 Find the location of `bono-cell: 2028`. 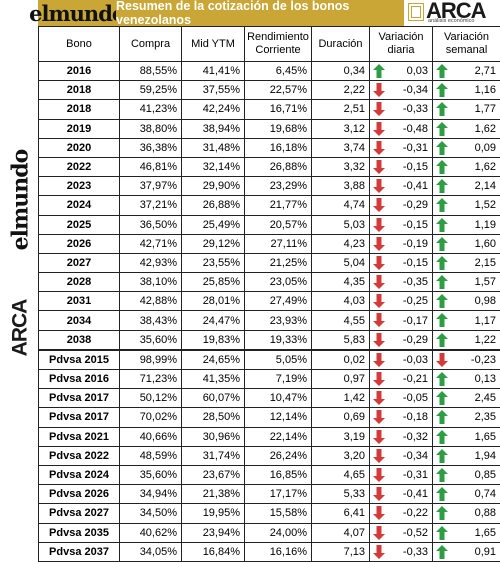

bono-cell: 2028 is located at coordinates (79, 282).